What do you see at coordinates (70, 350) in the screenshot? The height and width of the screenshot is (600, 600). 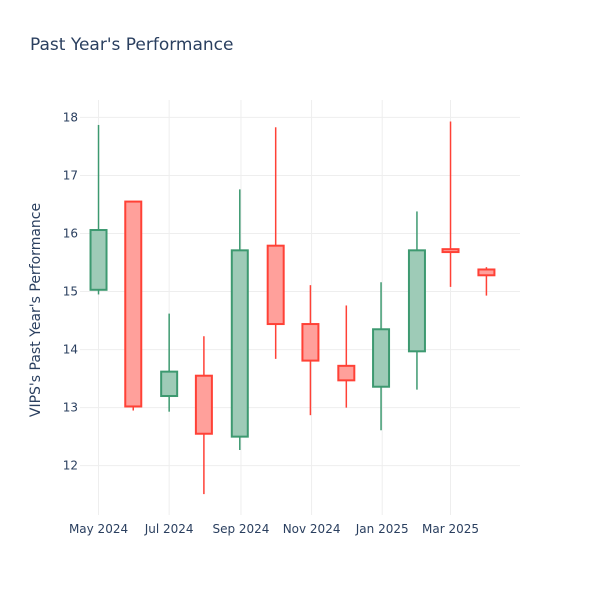 I see `y-tick-label: 14` at bounding box center [70, 350].